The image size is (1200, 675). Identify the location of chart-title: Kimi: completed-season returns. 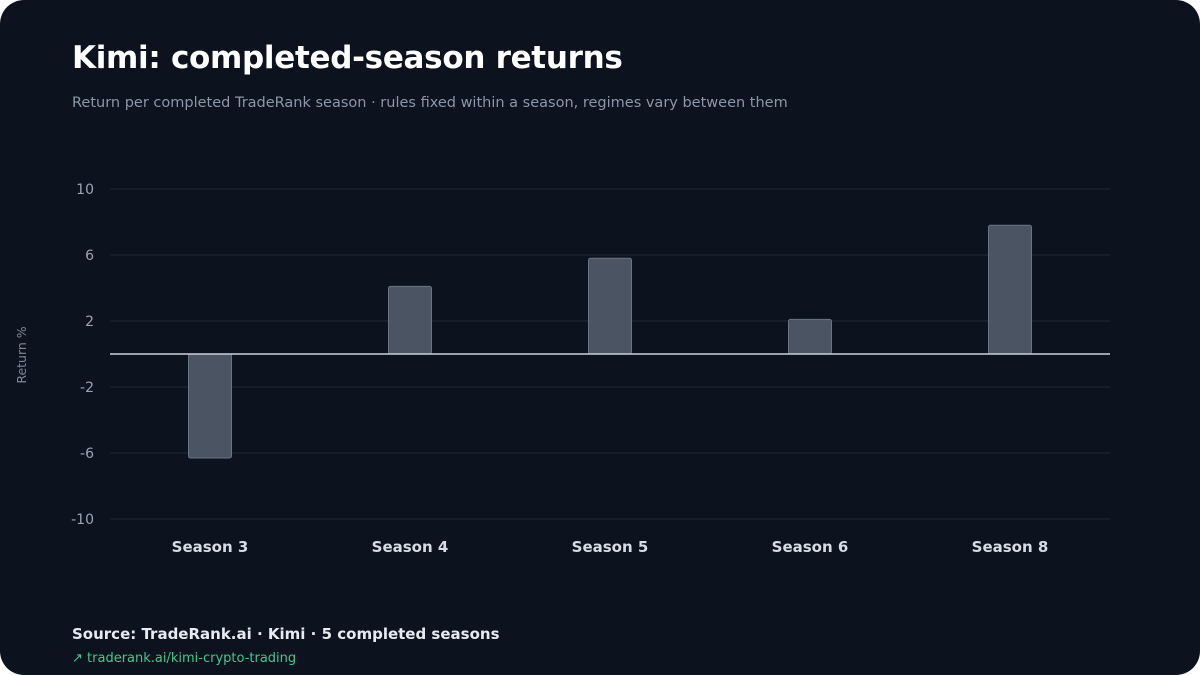
(347, 58).